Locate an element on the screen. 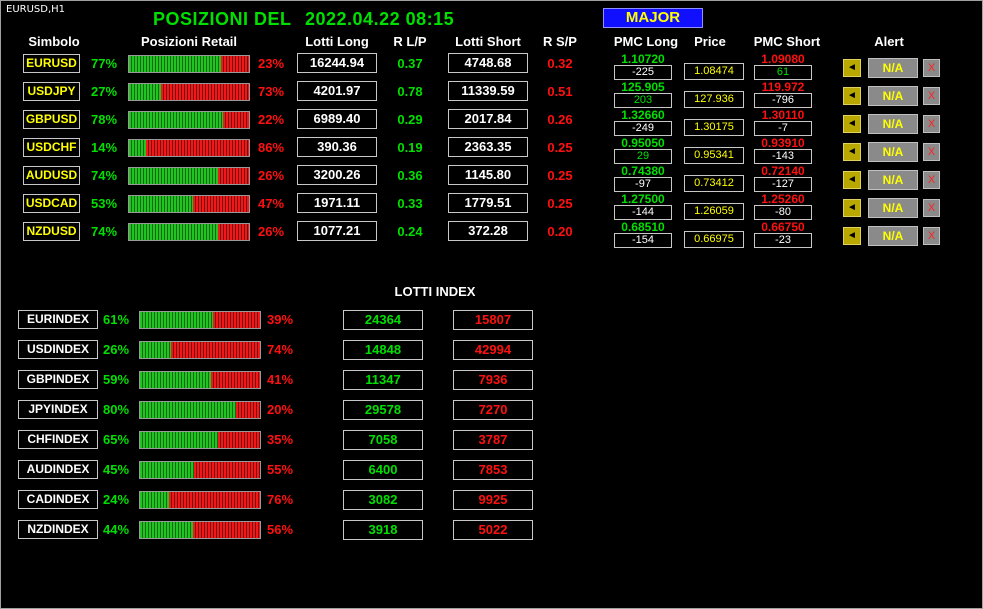 The height and width of the screenshot is (609, 983). pmc-long-value: 1.27500 is located at coordinates (643, 199).